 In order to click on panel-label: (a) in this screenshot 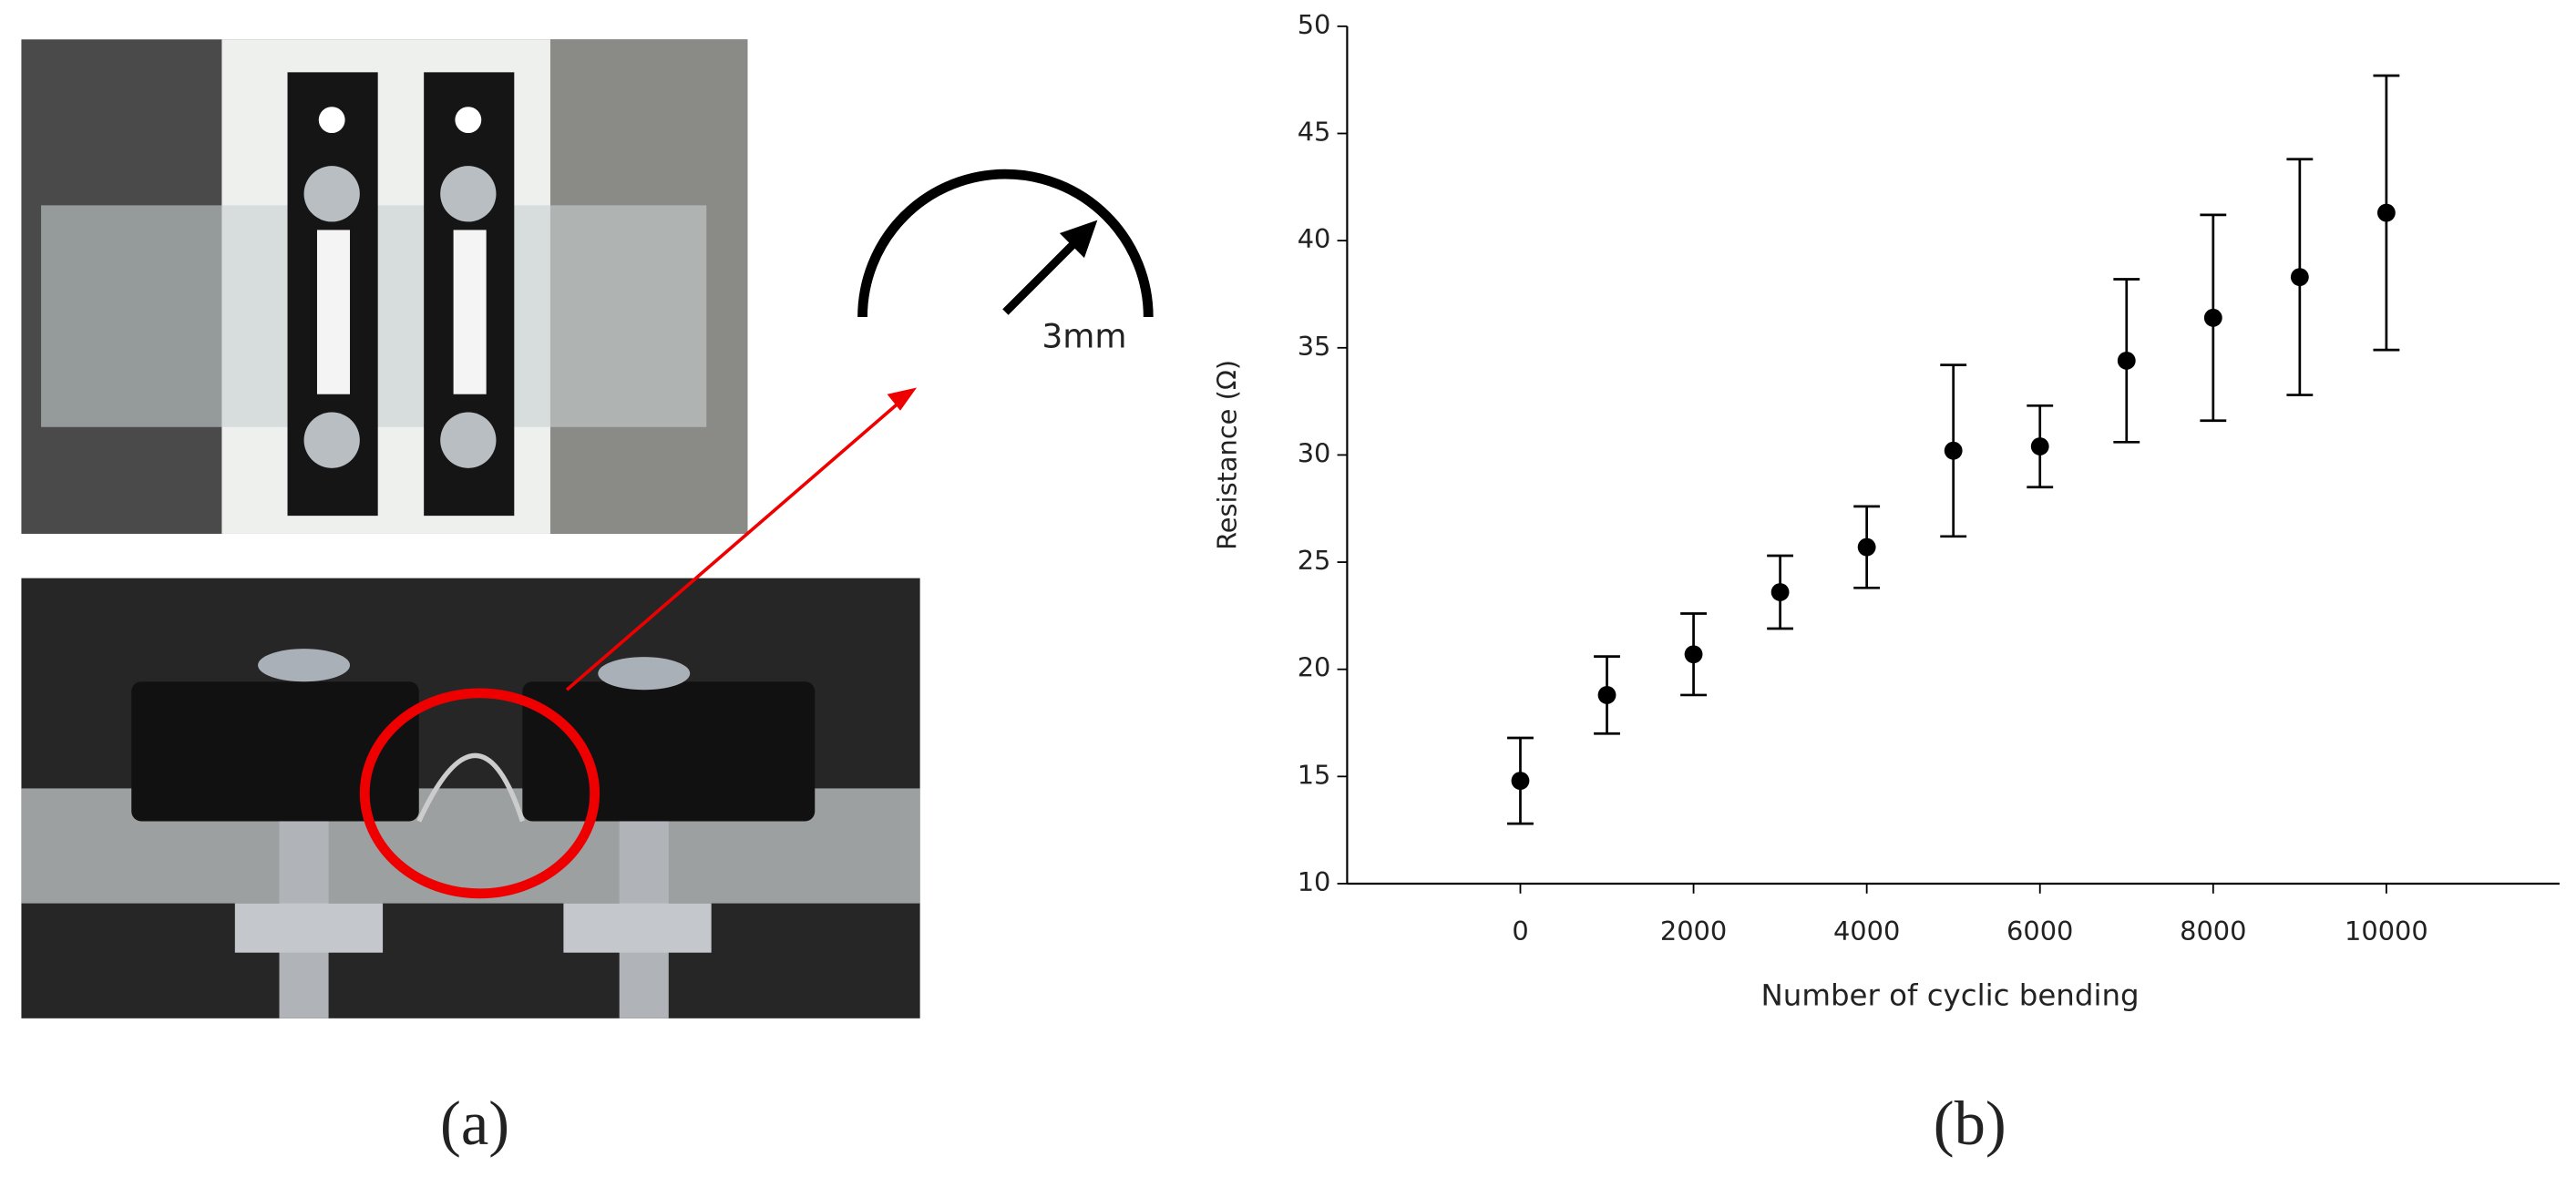, I will do `click(474, 1123)`.